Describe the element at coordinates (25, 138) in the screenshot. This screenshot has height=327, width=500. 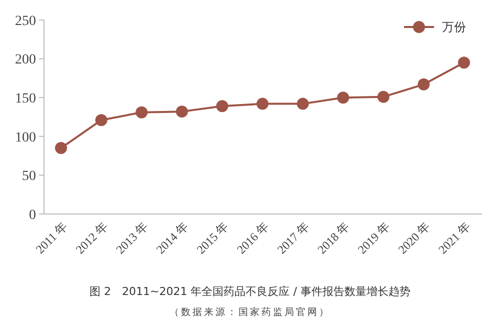
I see `y-tick-label: 100` at that location.